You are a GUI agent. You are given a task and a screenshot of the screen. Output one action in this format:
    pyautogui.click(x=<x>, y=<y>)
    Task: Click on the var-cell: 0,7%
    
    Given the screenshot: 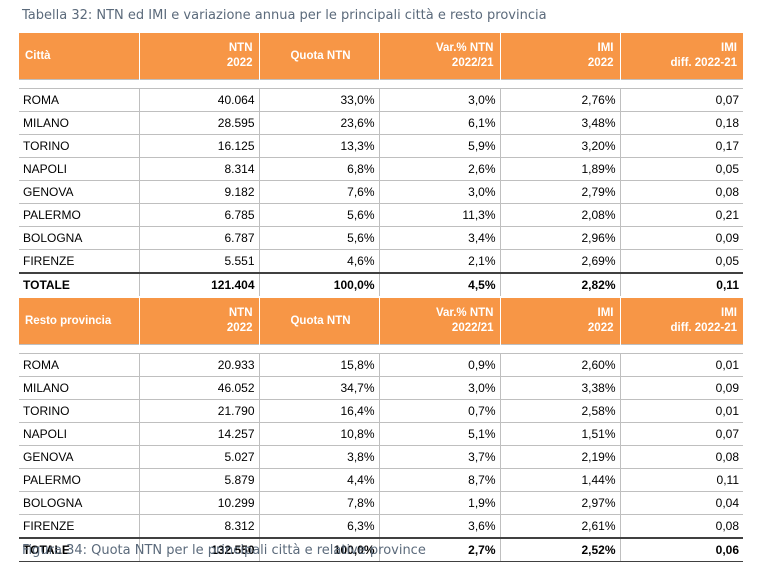 What is the action you would take?
    pyautogui.click(x=439, y=411)
    